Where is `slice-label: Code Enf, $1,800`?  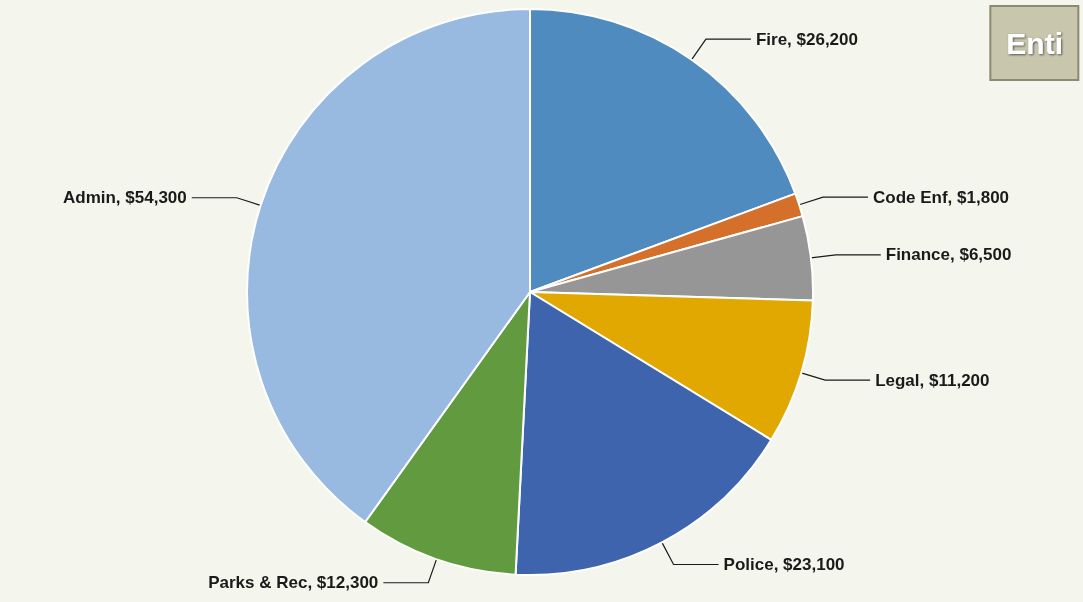
slice-label: Code Enf, $1,800 is located at coordinates (941, 197).